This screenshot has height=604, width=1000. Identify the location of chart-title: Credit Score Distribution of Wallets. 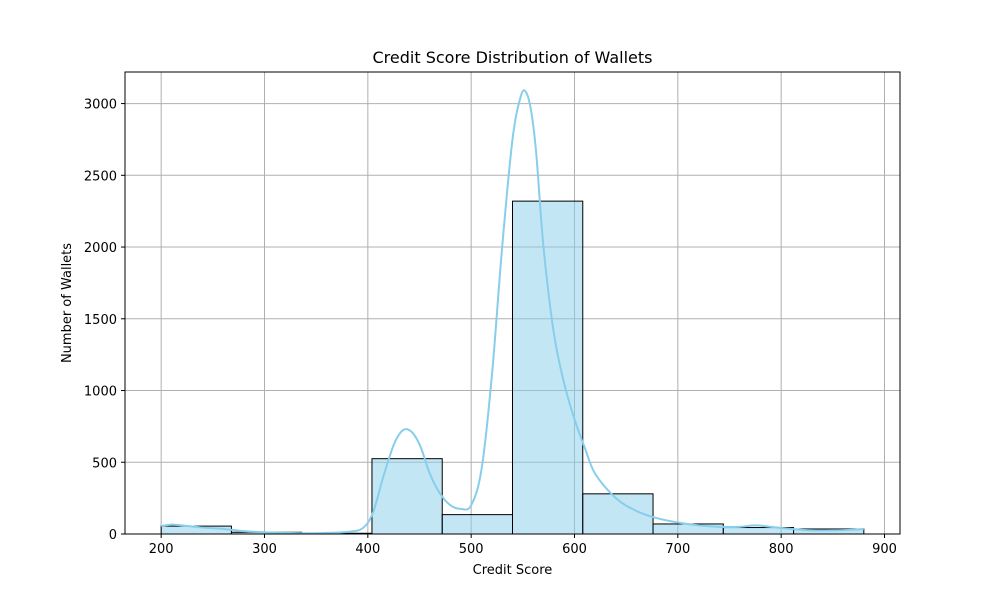
(513, 57).